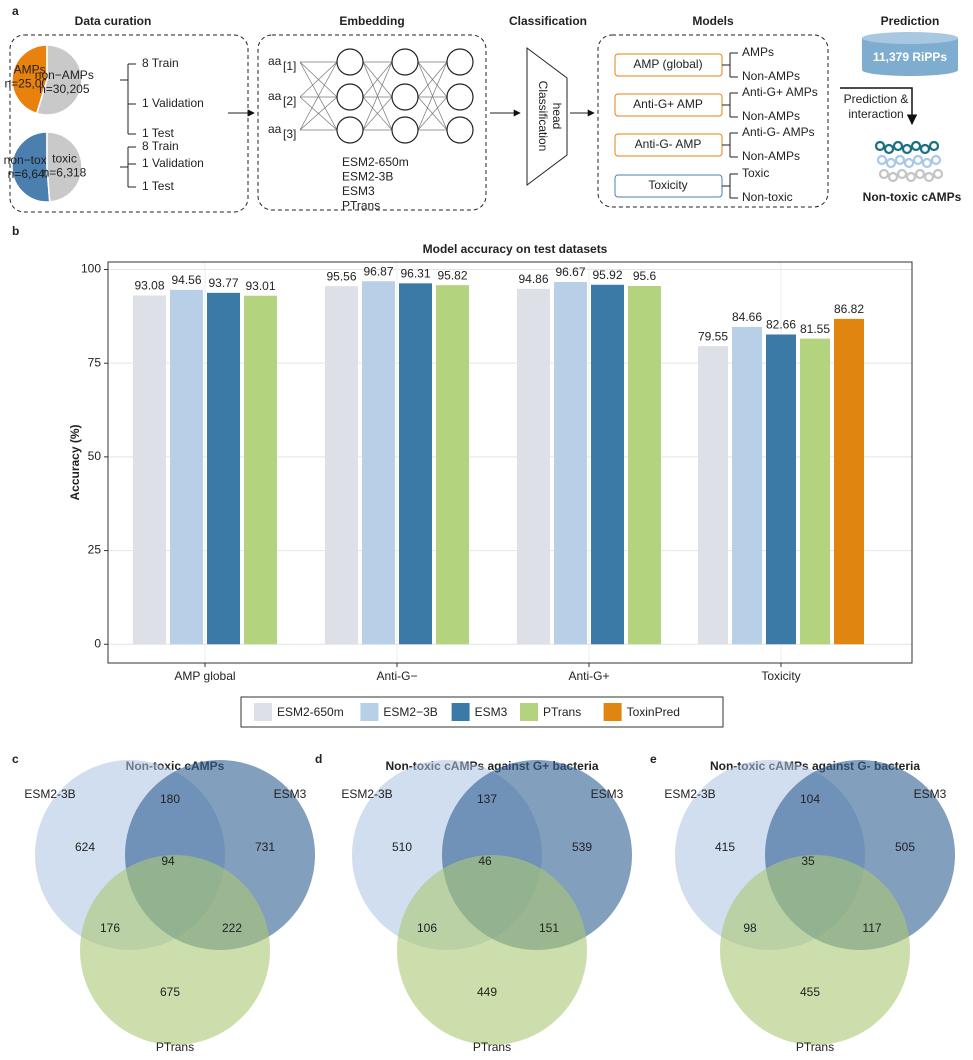 Image resolution: width=973 pixels, height=1060 pixels. What do you see at coordinates (758, 52) in the screenshot?
I see `model-output: AMPs` at bounding box center [758, 52].